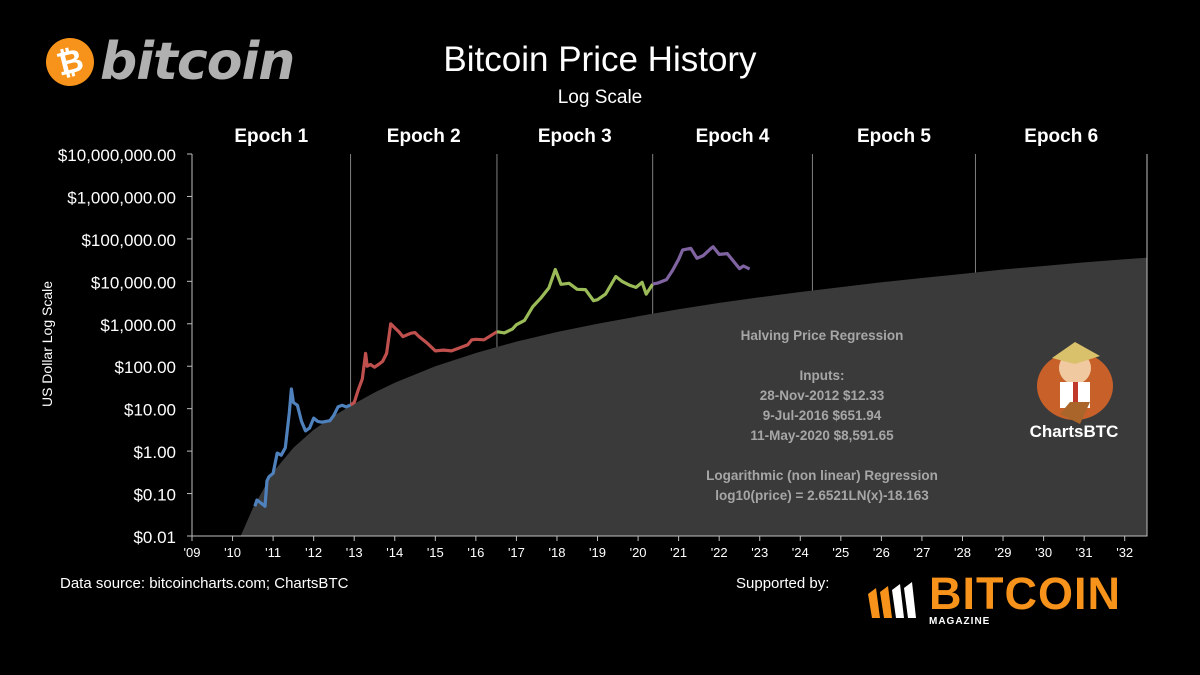 This screenshot has width=1200, height=675. What do you see at coordinates (822, 375) in the screenshot?
I see `inputs-label: Inputs:` at bounding box center [822, 375].